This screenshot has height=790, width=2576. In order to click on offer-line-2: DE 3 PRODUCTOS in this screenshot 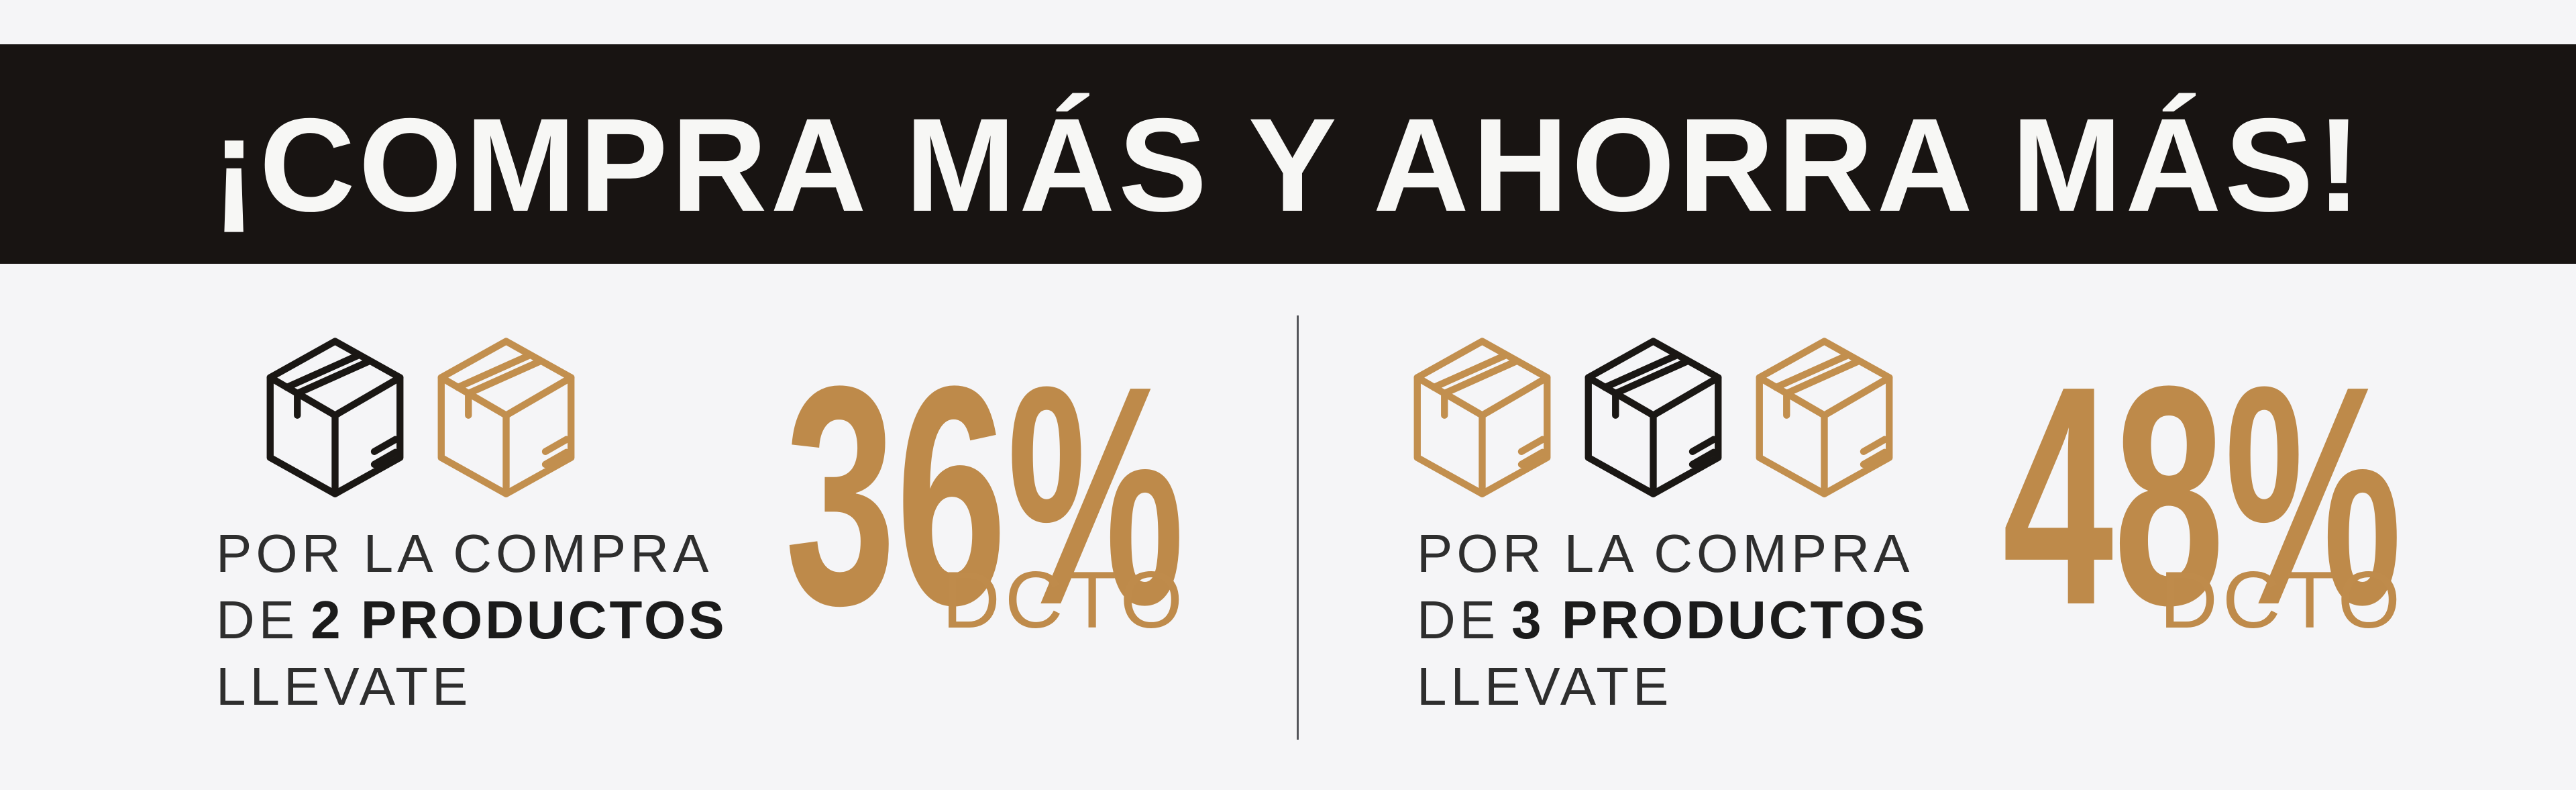, I will do `click(1672, 620)`.